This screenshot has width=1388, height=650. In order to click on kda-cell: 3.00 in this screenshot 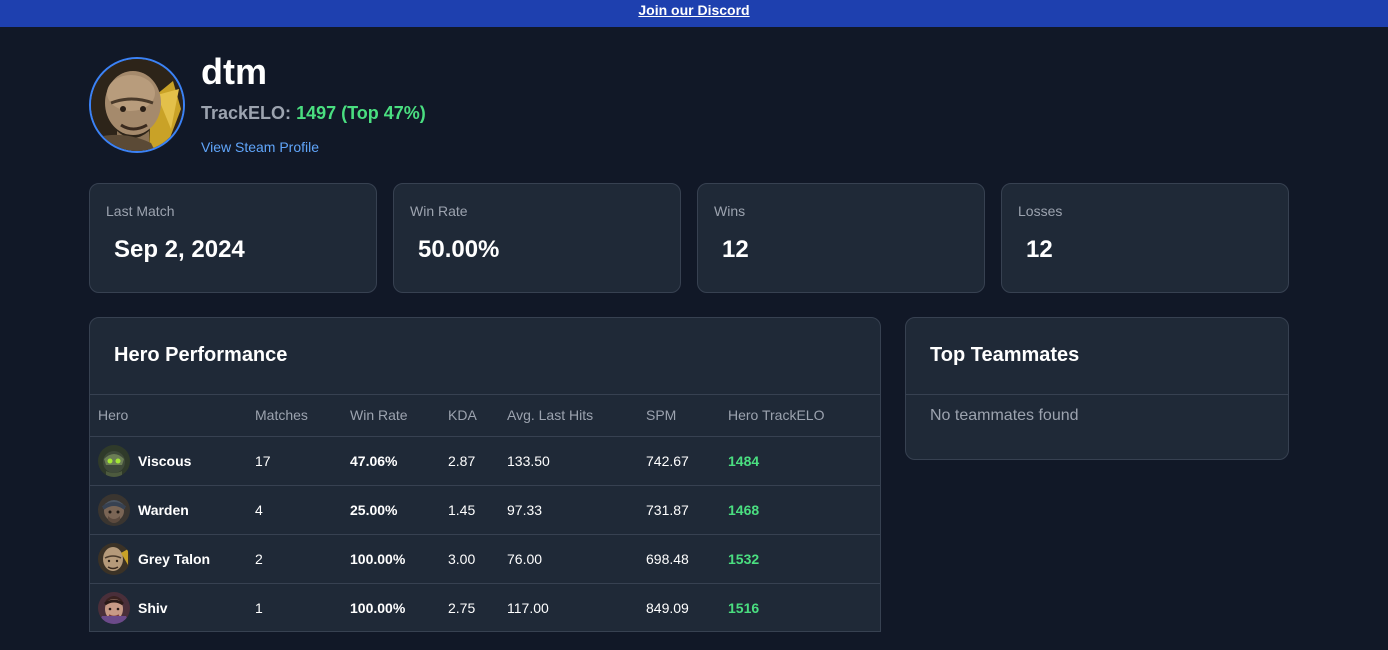, I will do `click(477, 559)`.